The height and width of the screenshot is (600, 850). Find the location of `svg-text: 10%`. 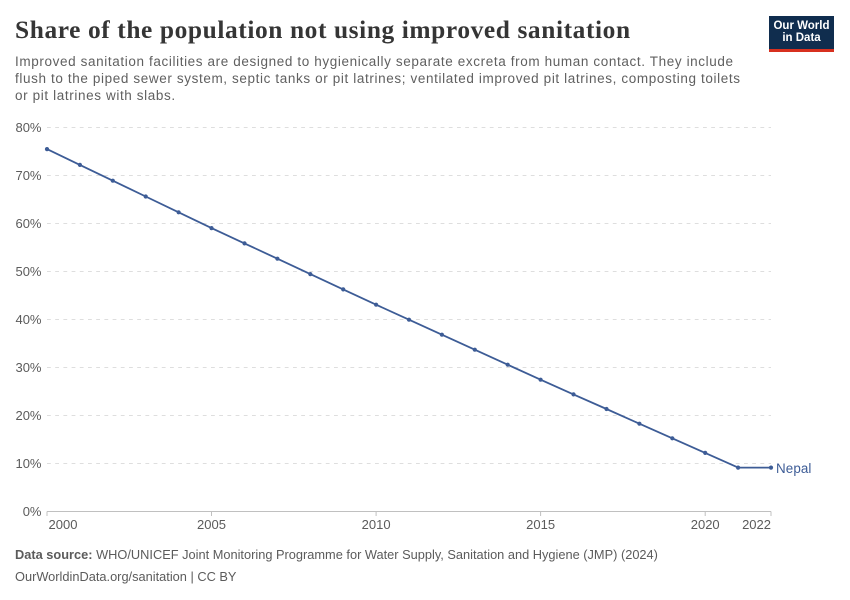

svg-text: 10% is located at coordinates (28, 463).